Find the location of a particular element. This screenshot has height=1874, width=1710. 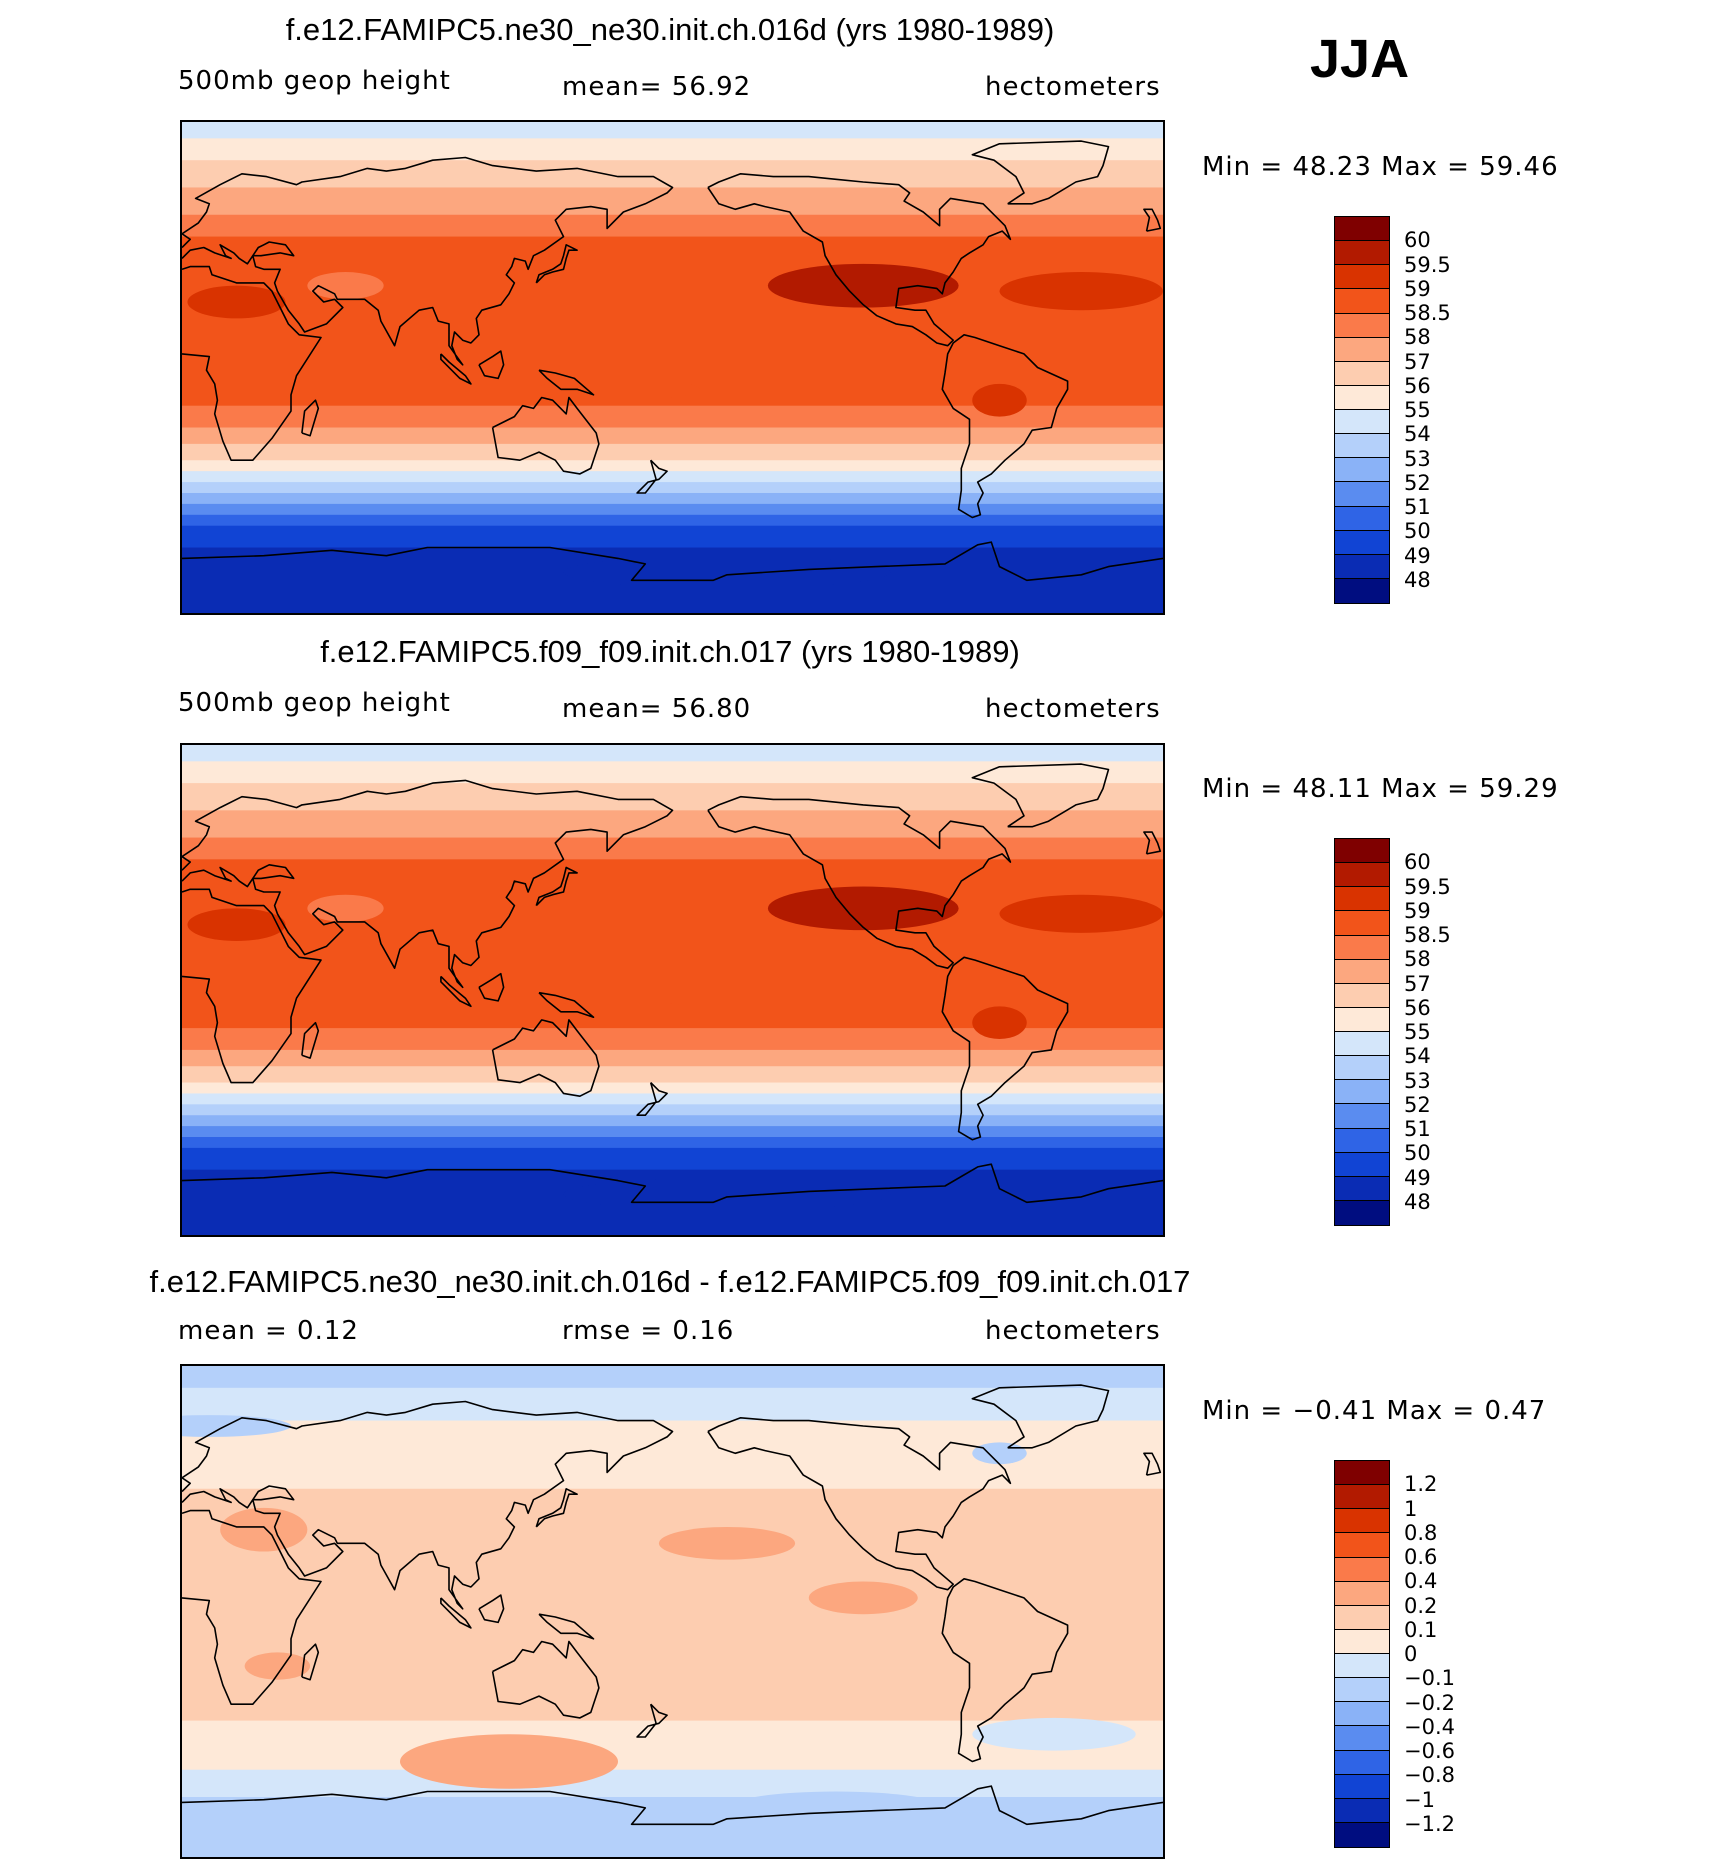

colorbar-tick-label: 48 is located at coordinates (1417, 579).